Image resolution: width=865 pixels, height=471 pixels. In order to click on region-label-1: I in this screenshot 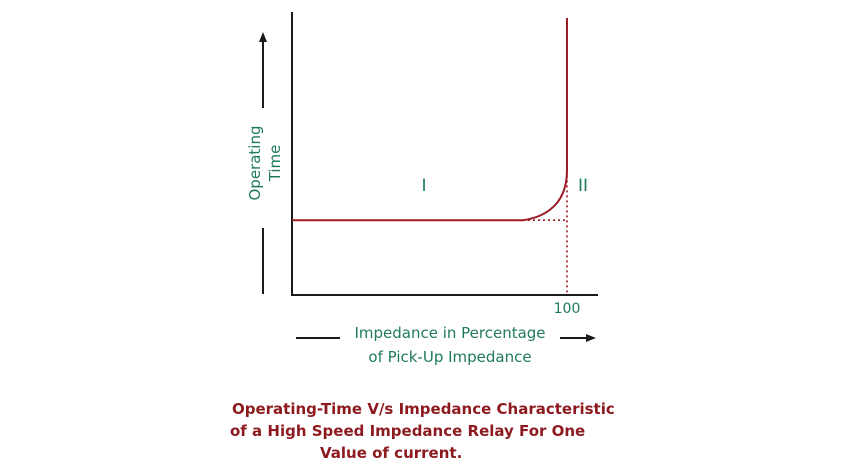, I will do `click(423, 186)`.